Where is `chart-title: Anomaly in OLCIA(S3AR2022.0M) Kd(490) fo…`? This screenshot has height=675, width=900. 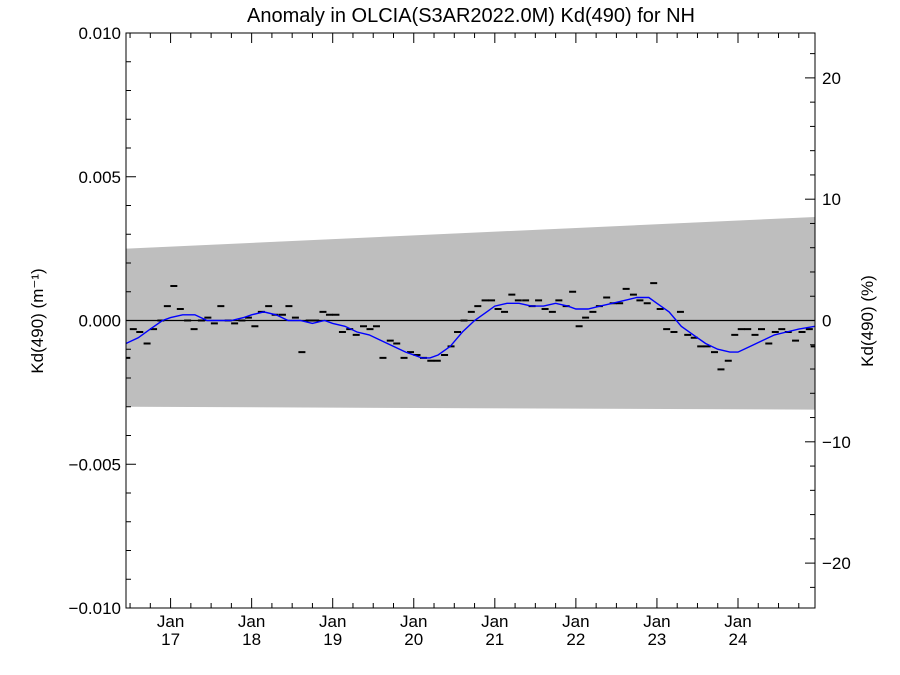
chart-title: Anomaly in OLCIA(S3AR2022.0M) Kd(490) fo… is located at coordinates (471, 16).